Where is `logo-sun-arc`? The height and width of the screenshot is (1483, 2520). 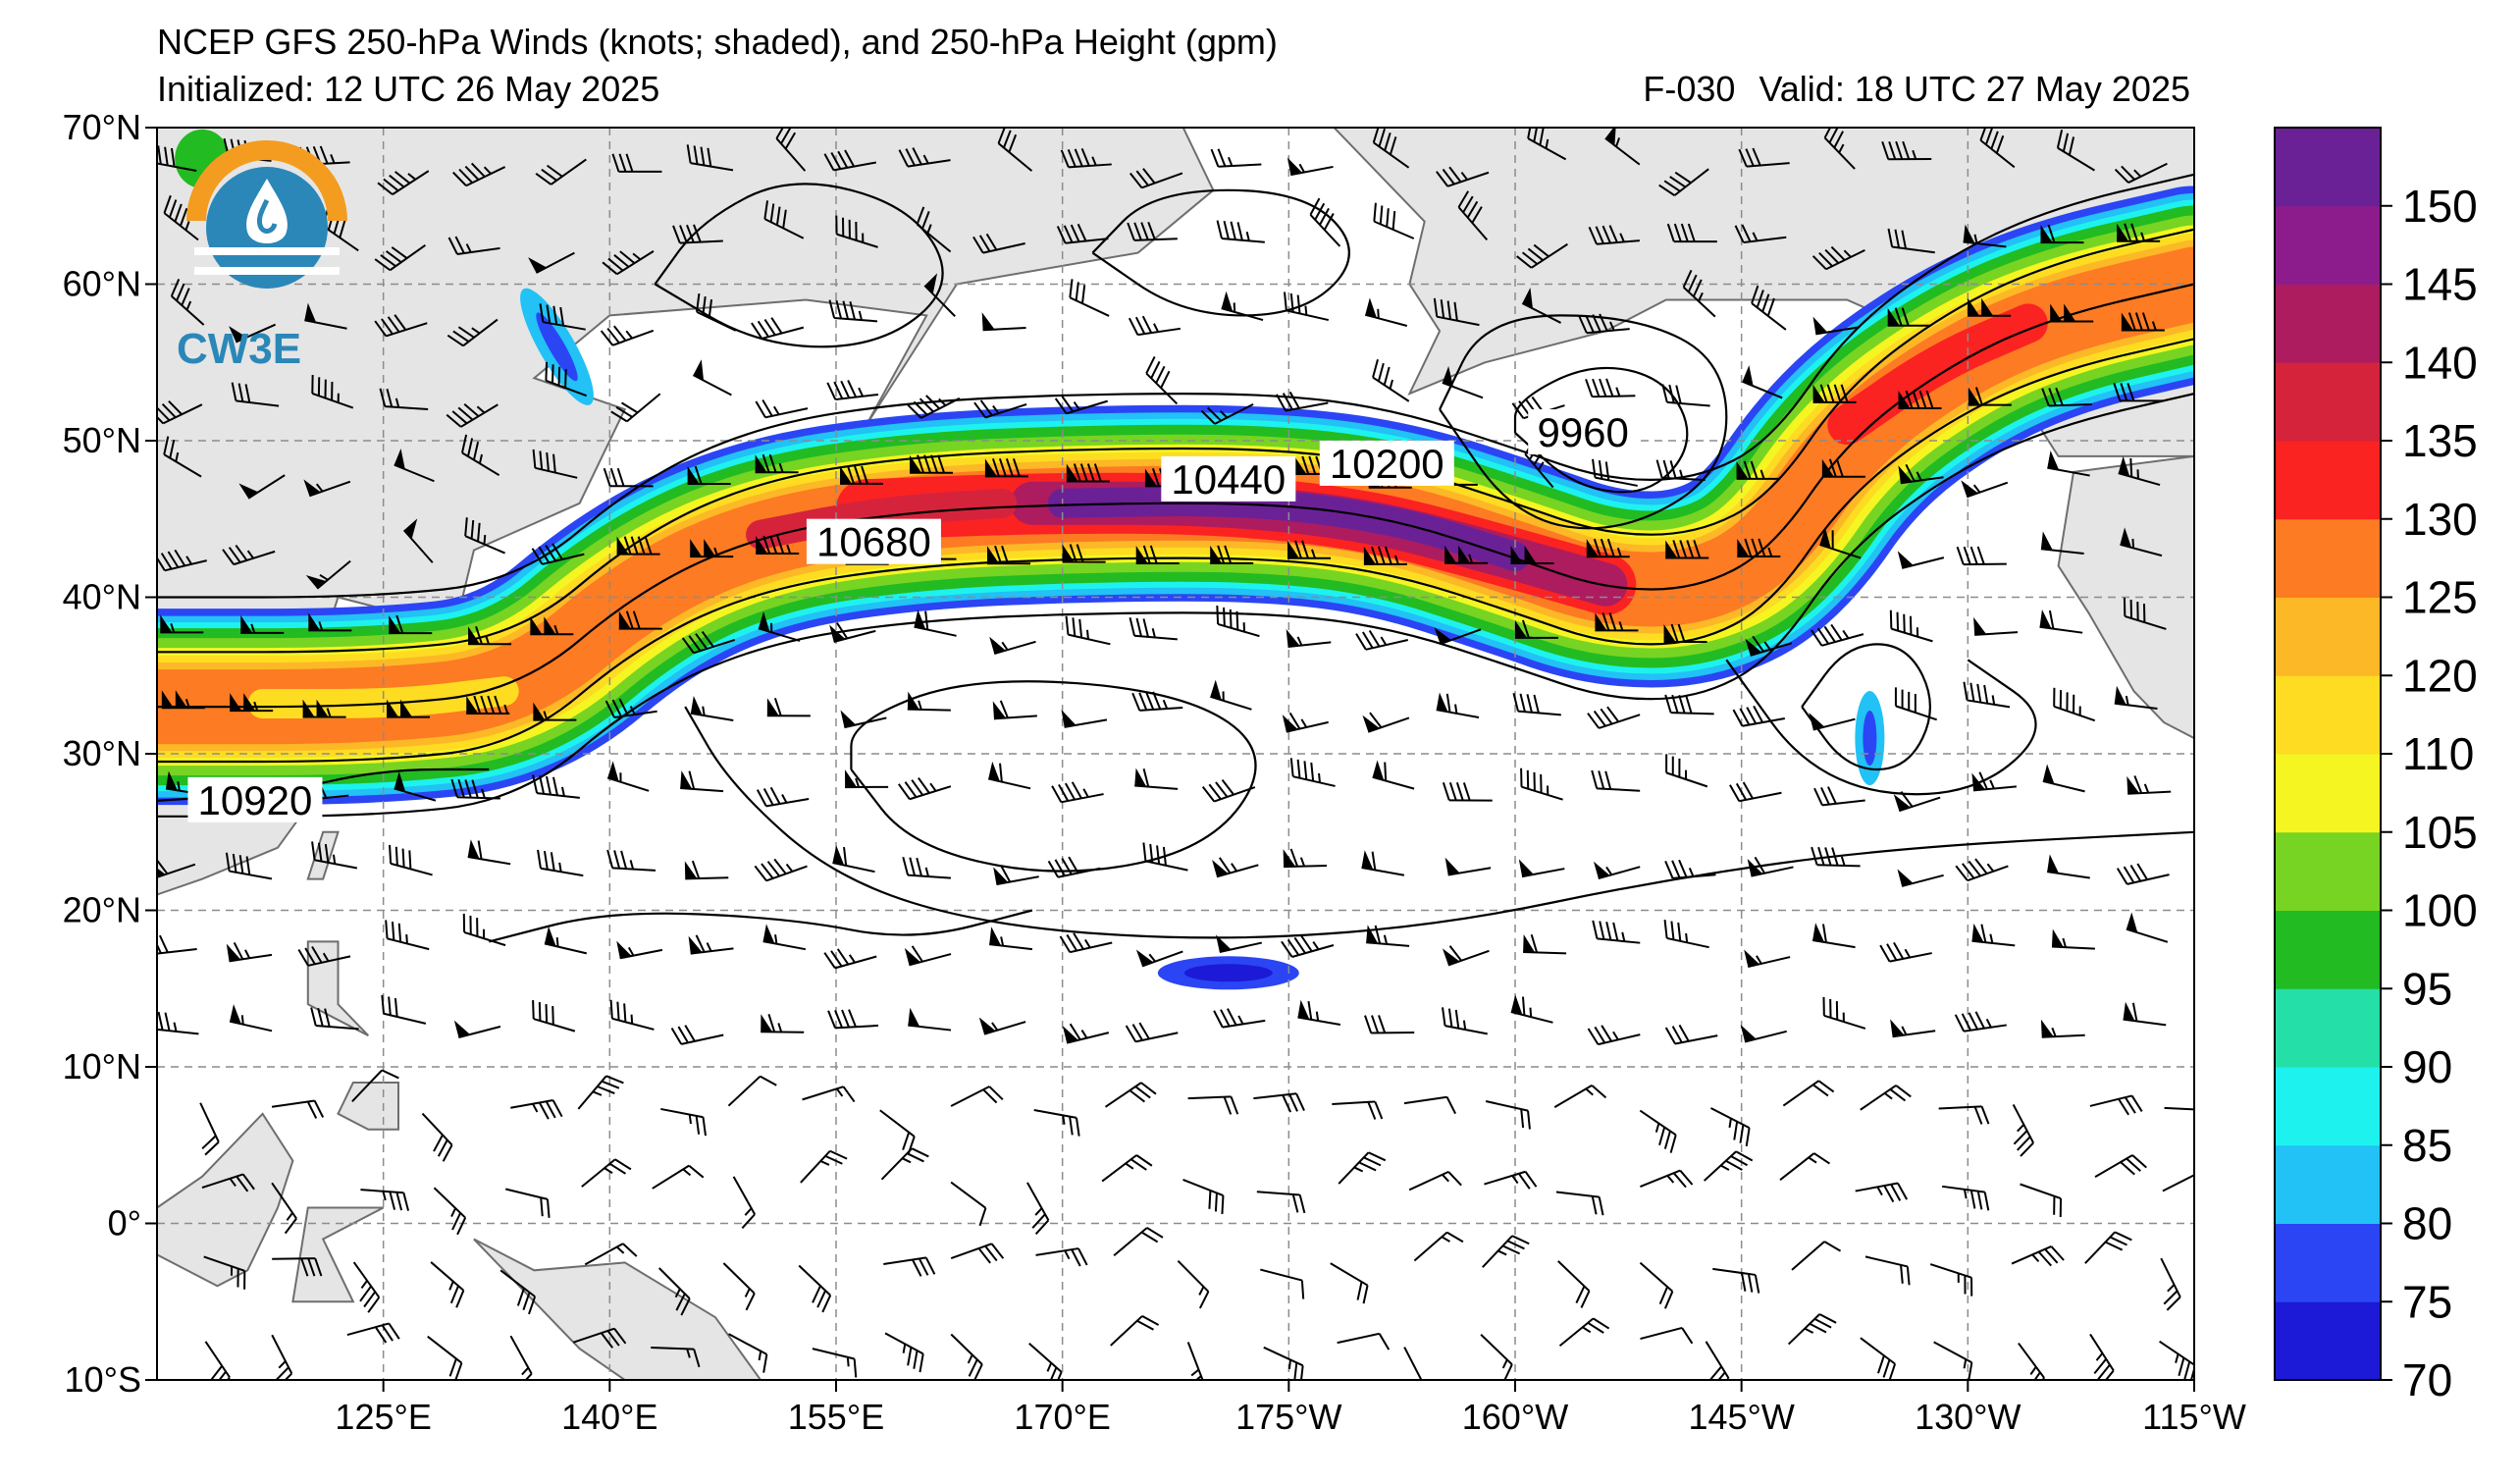 logo-sun-arc is located at coordinates (266, 181).